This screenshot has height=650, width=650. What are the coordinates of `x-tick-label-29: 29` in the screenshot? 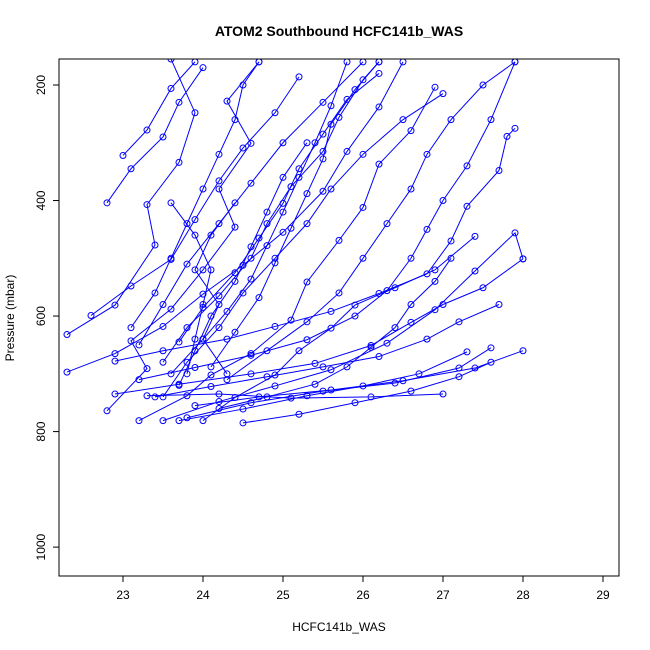 It's located at (603, 595).